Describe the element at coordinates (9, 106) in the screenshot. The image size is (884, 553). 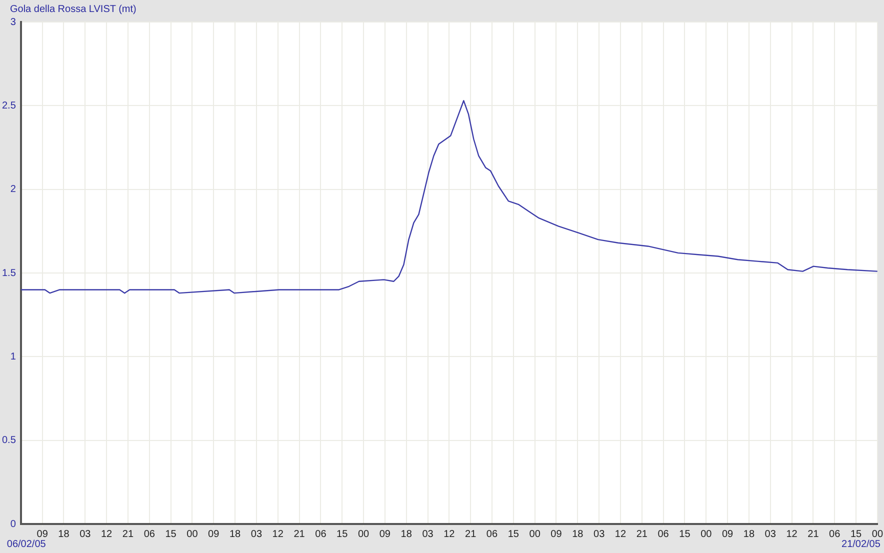
I see `y-tick-label: 2.5` at that location.